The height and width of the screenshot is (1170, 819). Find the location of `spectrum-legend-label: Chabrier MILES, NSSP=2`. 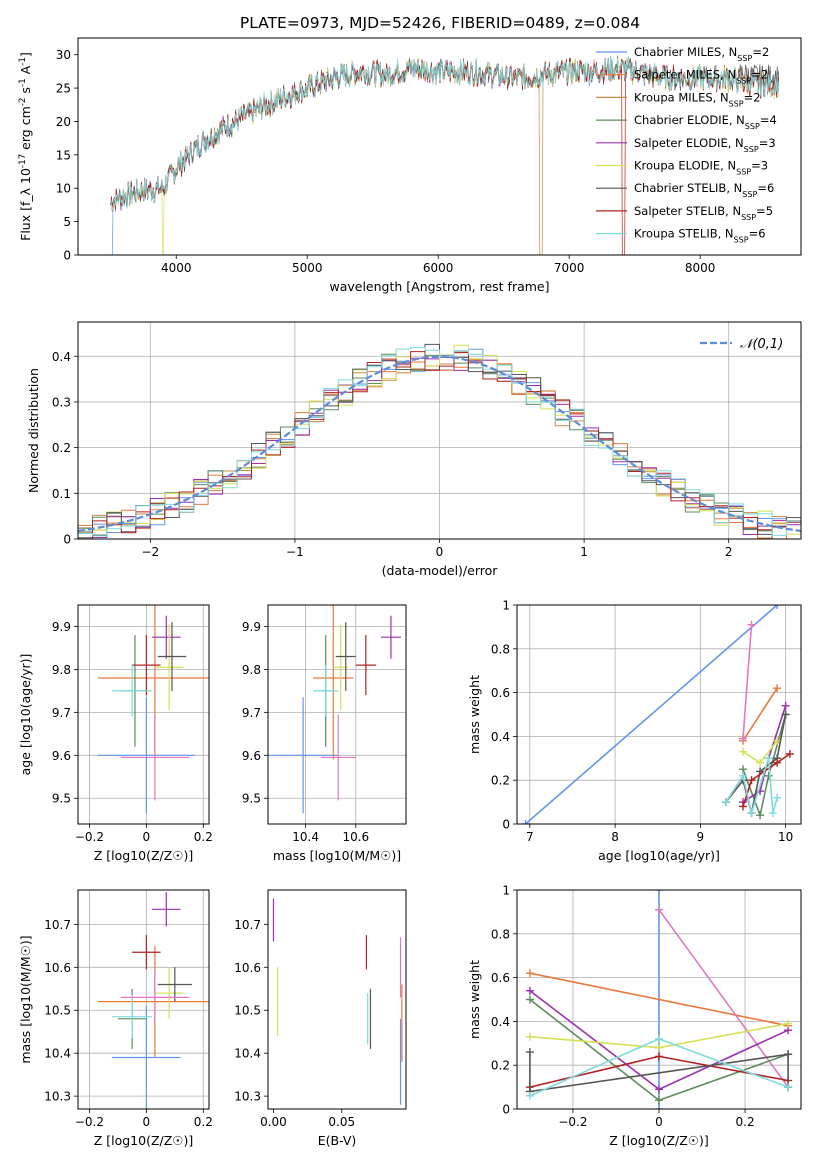

spectrum-legend-label: Chabrier MILES, NSSP=2 is located at coordinates (701, 54).